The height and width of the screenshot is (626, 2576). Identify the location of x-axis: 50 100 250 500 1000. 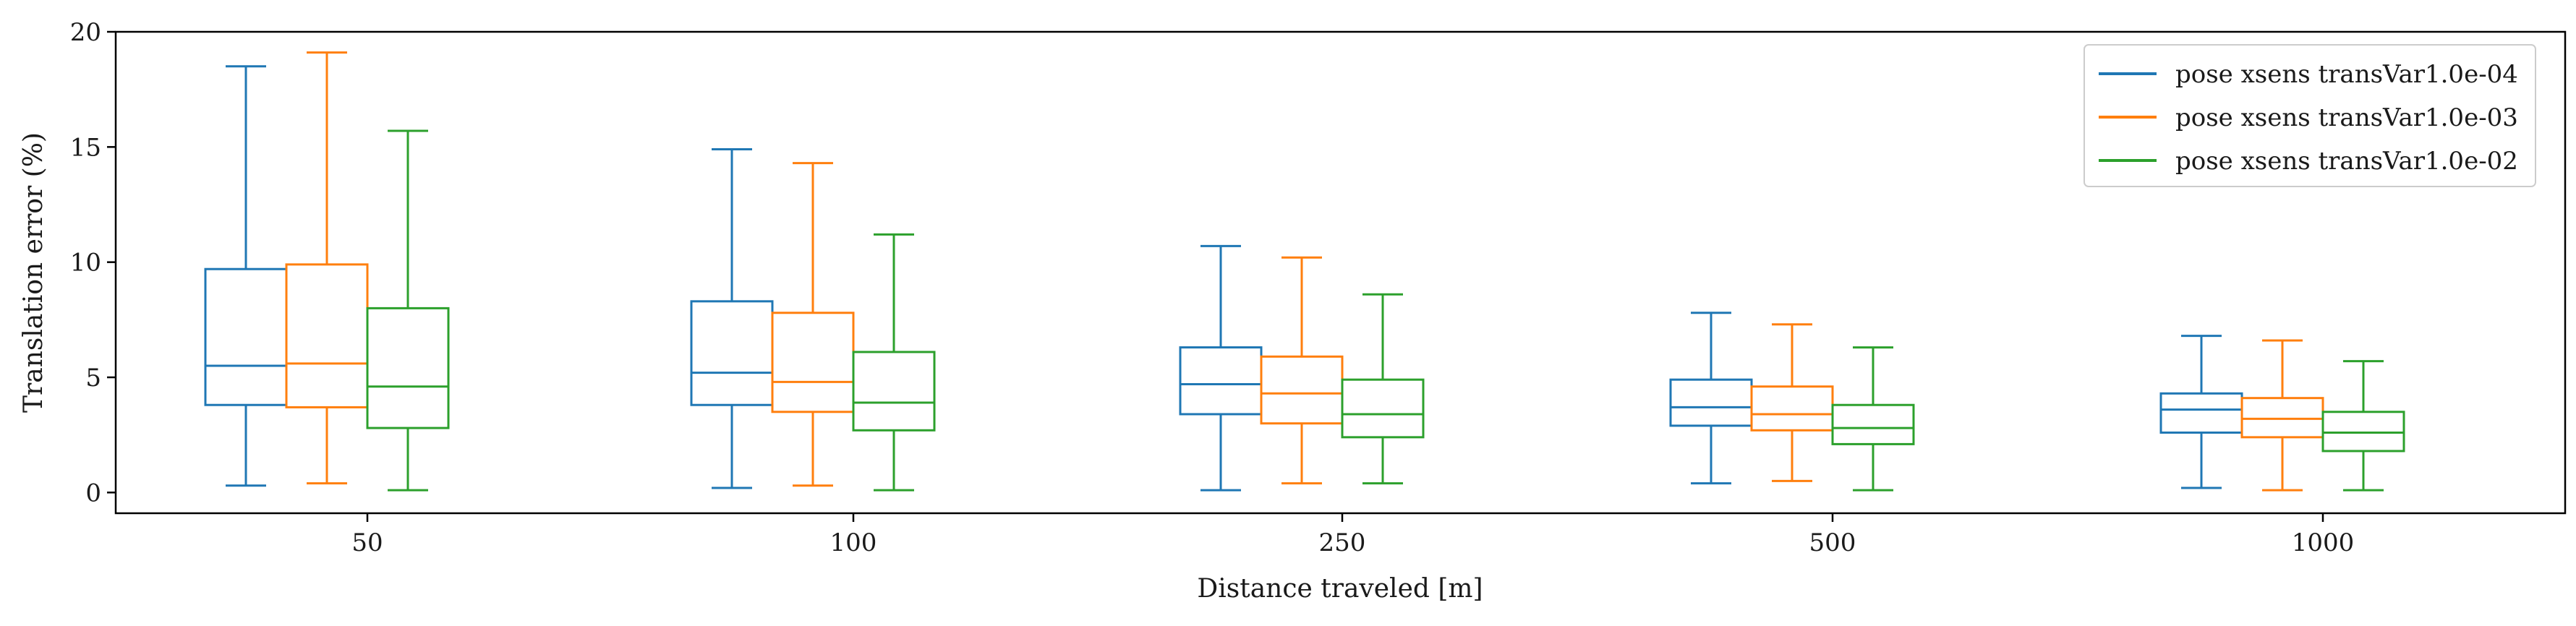
(1352, 535).